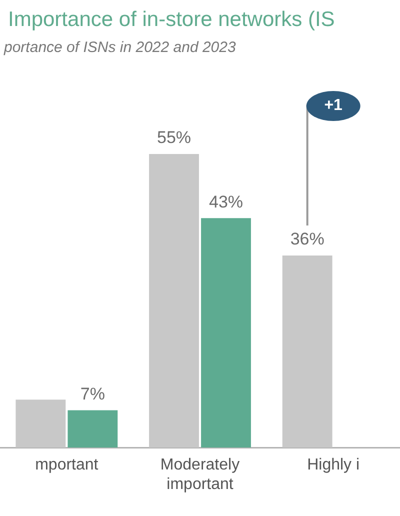  What do you see at coordinates (333, 465) in the screenshot?
I see `x-tick-label: Highly i` at bounding box center [333, 465].